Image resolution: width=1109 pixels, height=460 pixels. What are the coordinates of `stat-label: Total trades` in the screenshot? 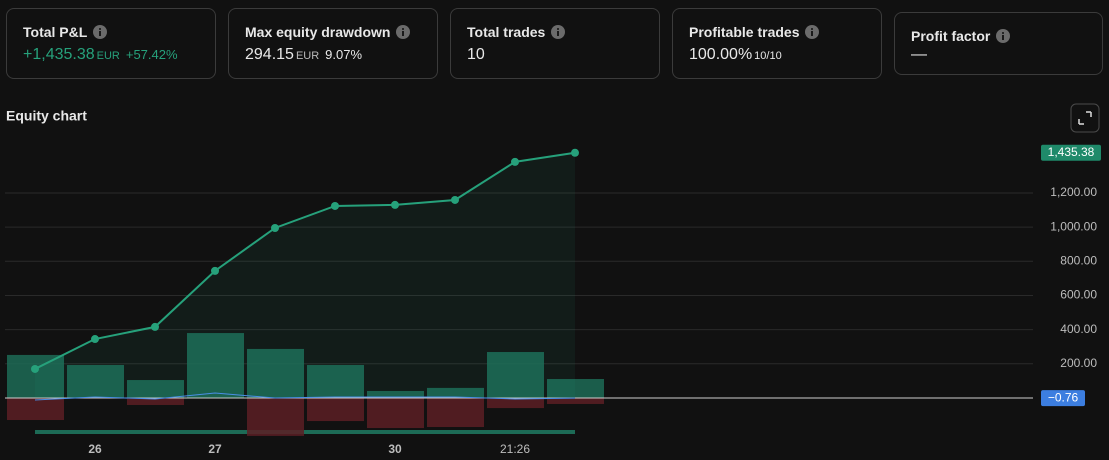 It's located at (506, 32).